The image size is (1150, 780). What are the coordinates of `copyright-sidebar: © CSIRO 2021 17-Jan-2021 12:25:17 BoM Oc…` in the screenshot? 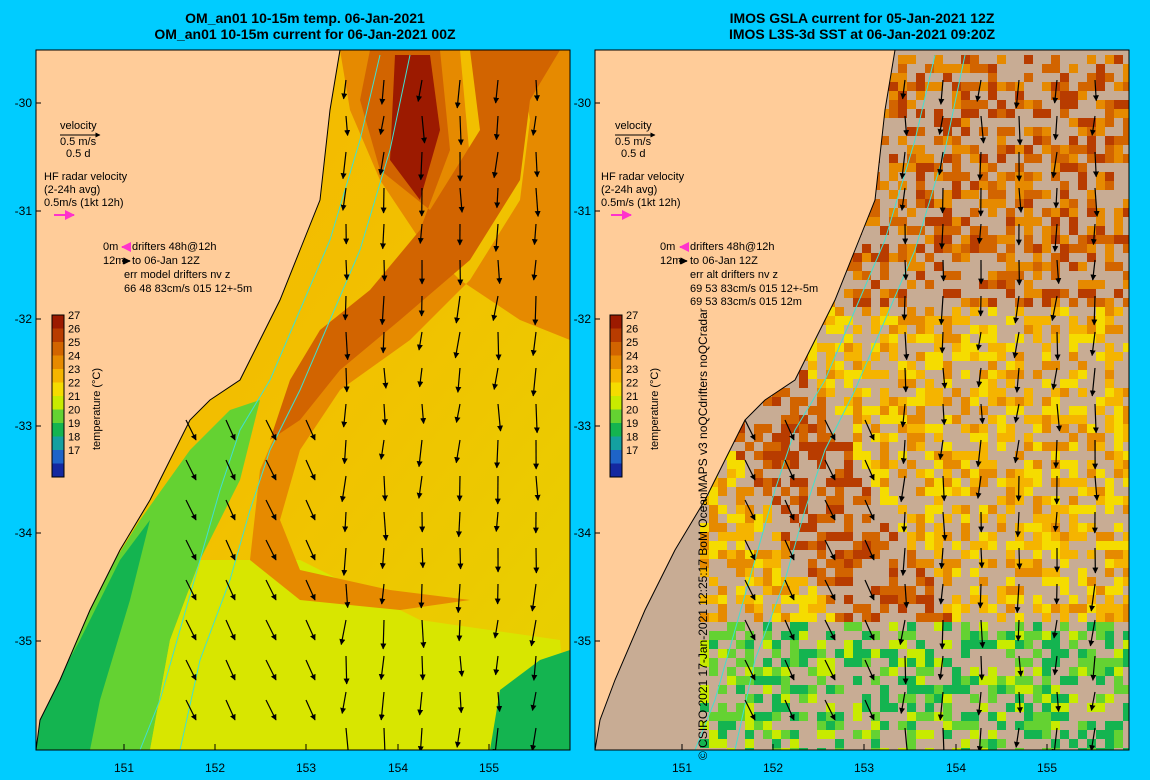 It's located at (703, 534).